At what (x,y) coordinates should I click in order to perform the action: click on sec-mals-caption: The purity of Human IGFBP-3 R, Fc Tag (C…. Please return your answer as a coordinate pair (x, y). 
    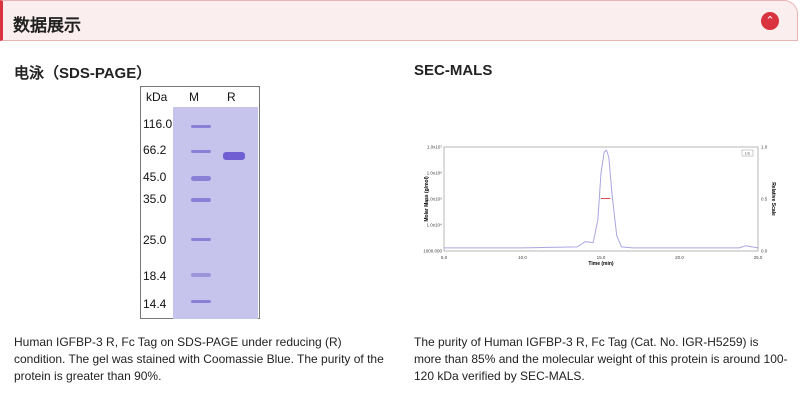
    Looking at the image, I should click on (601, 359).